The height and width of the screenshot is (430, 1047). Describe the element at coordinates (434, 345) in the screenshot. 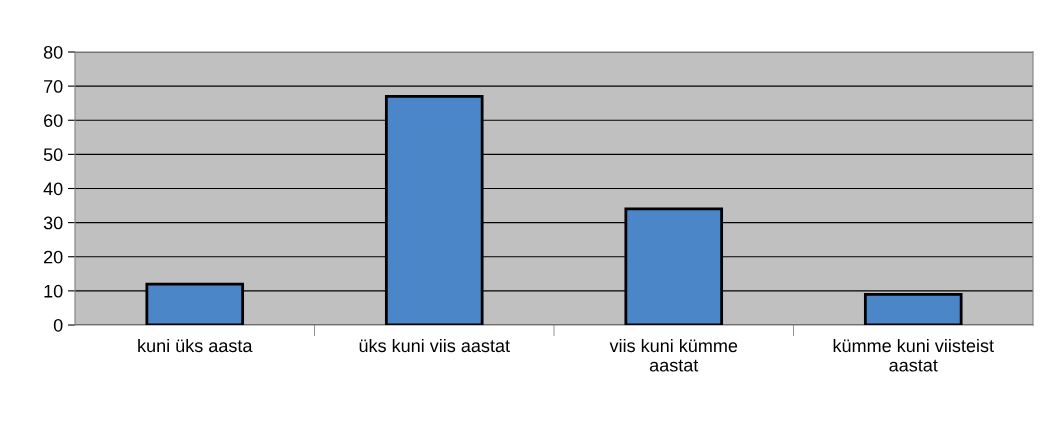

I see `x-tick-label: üks kuni viis aastat` at that location.